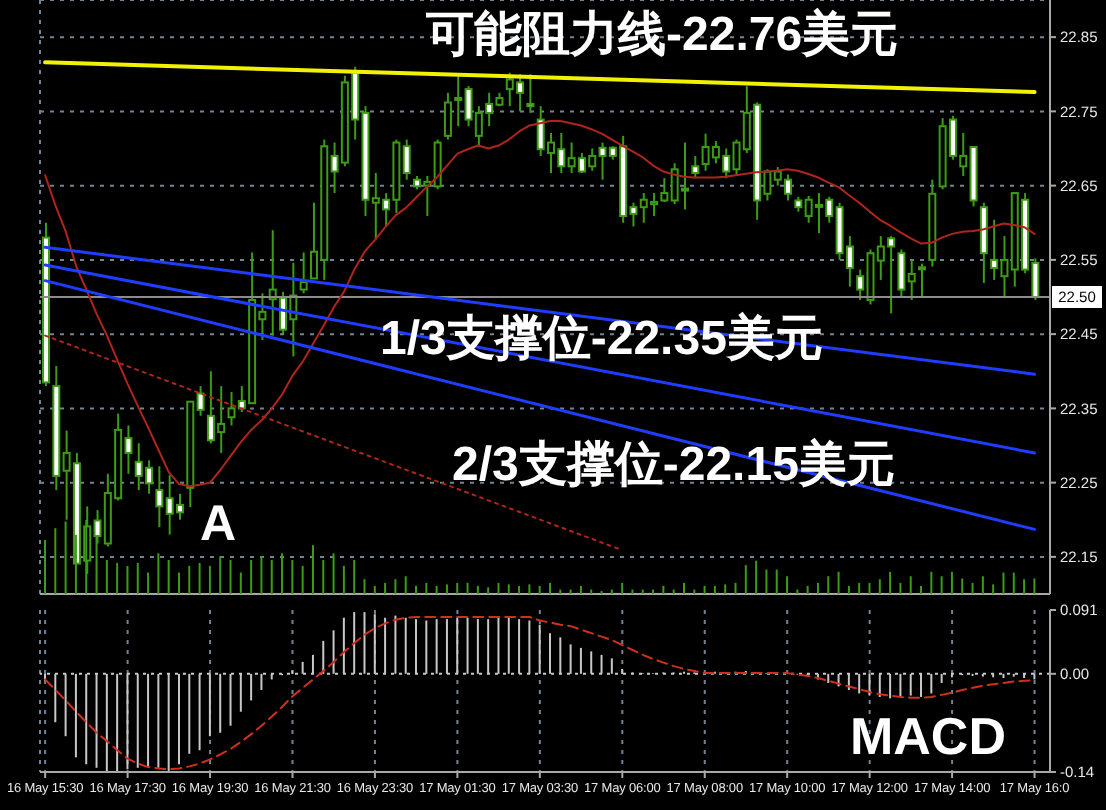  Describe the element at coordinates (928, 736) in the screenshot. I see `annotation: MACD` at that location.